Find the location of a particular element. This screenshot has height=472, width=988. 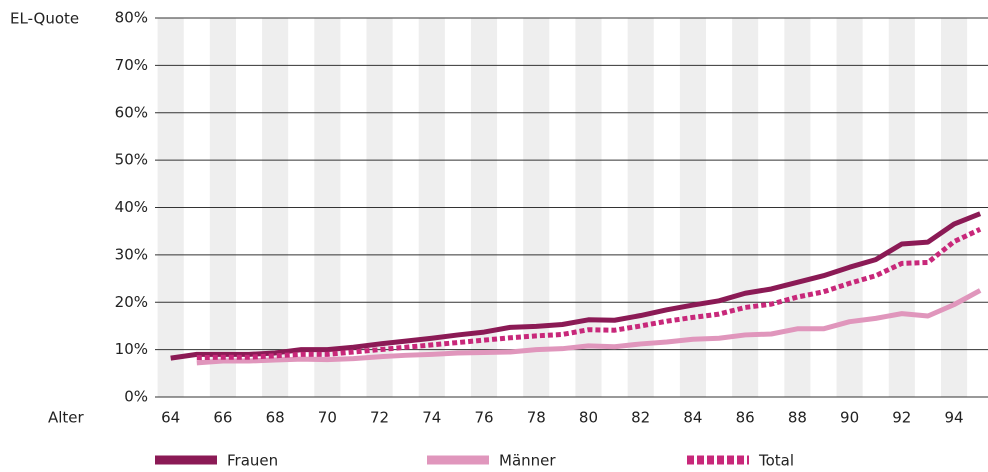

x-tick-label: 68 is located at coordinates (275, 418).